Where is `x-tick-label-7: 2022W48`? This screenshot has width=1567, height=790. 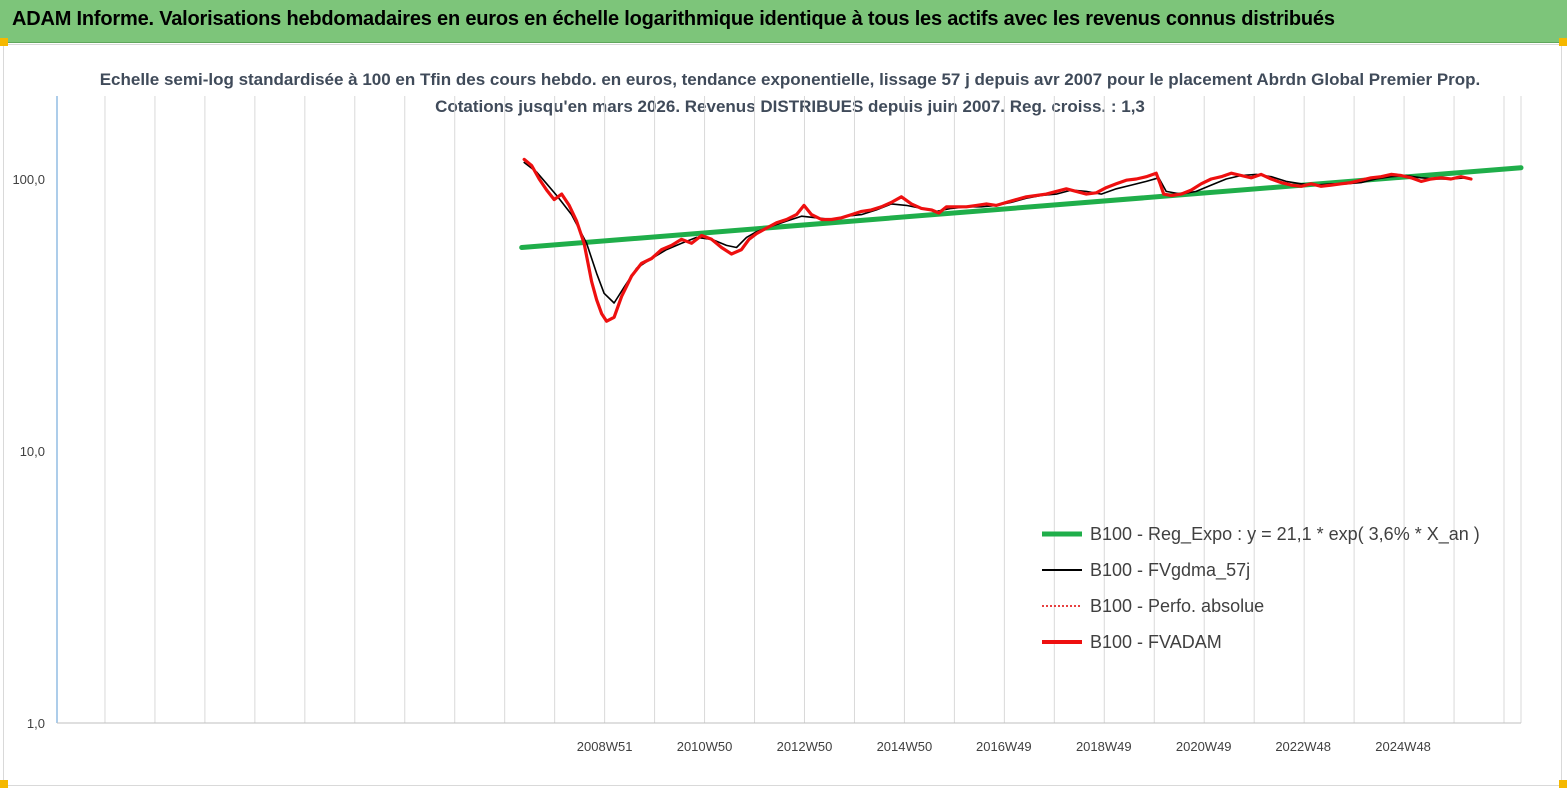 x-tick-label-7: 2022W48 is located at coordinates (1303, 746).